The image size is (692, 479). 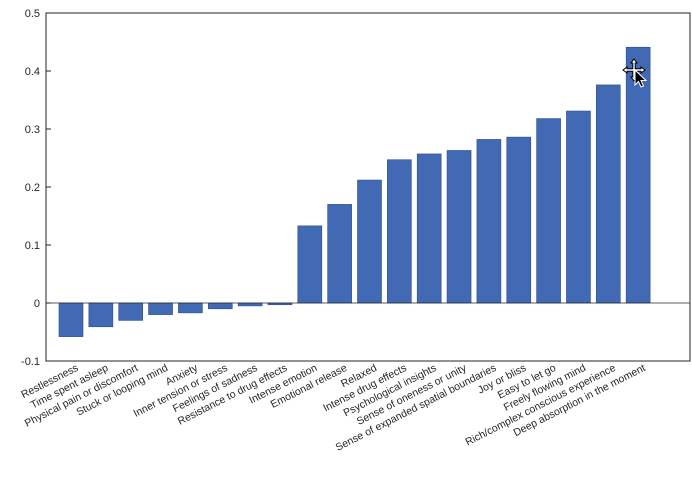 What do you see at coordinates (32, 130) in the screenshot?
I see `y-tick-label: 0.3` at bounding box center [32, 130].